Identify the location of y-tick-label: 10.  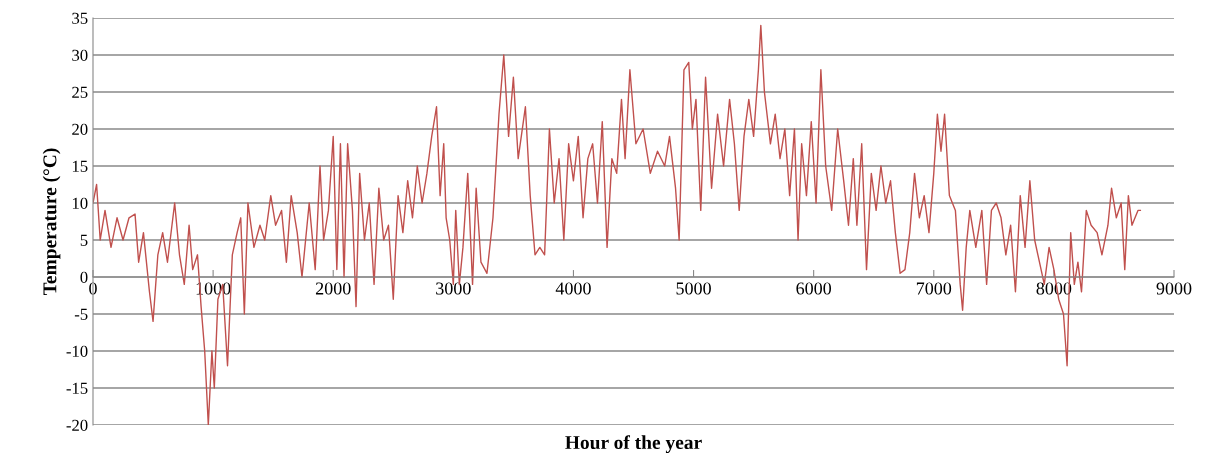
(80, 203).